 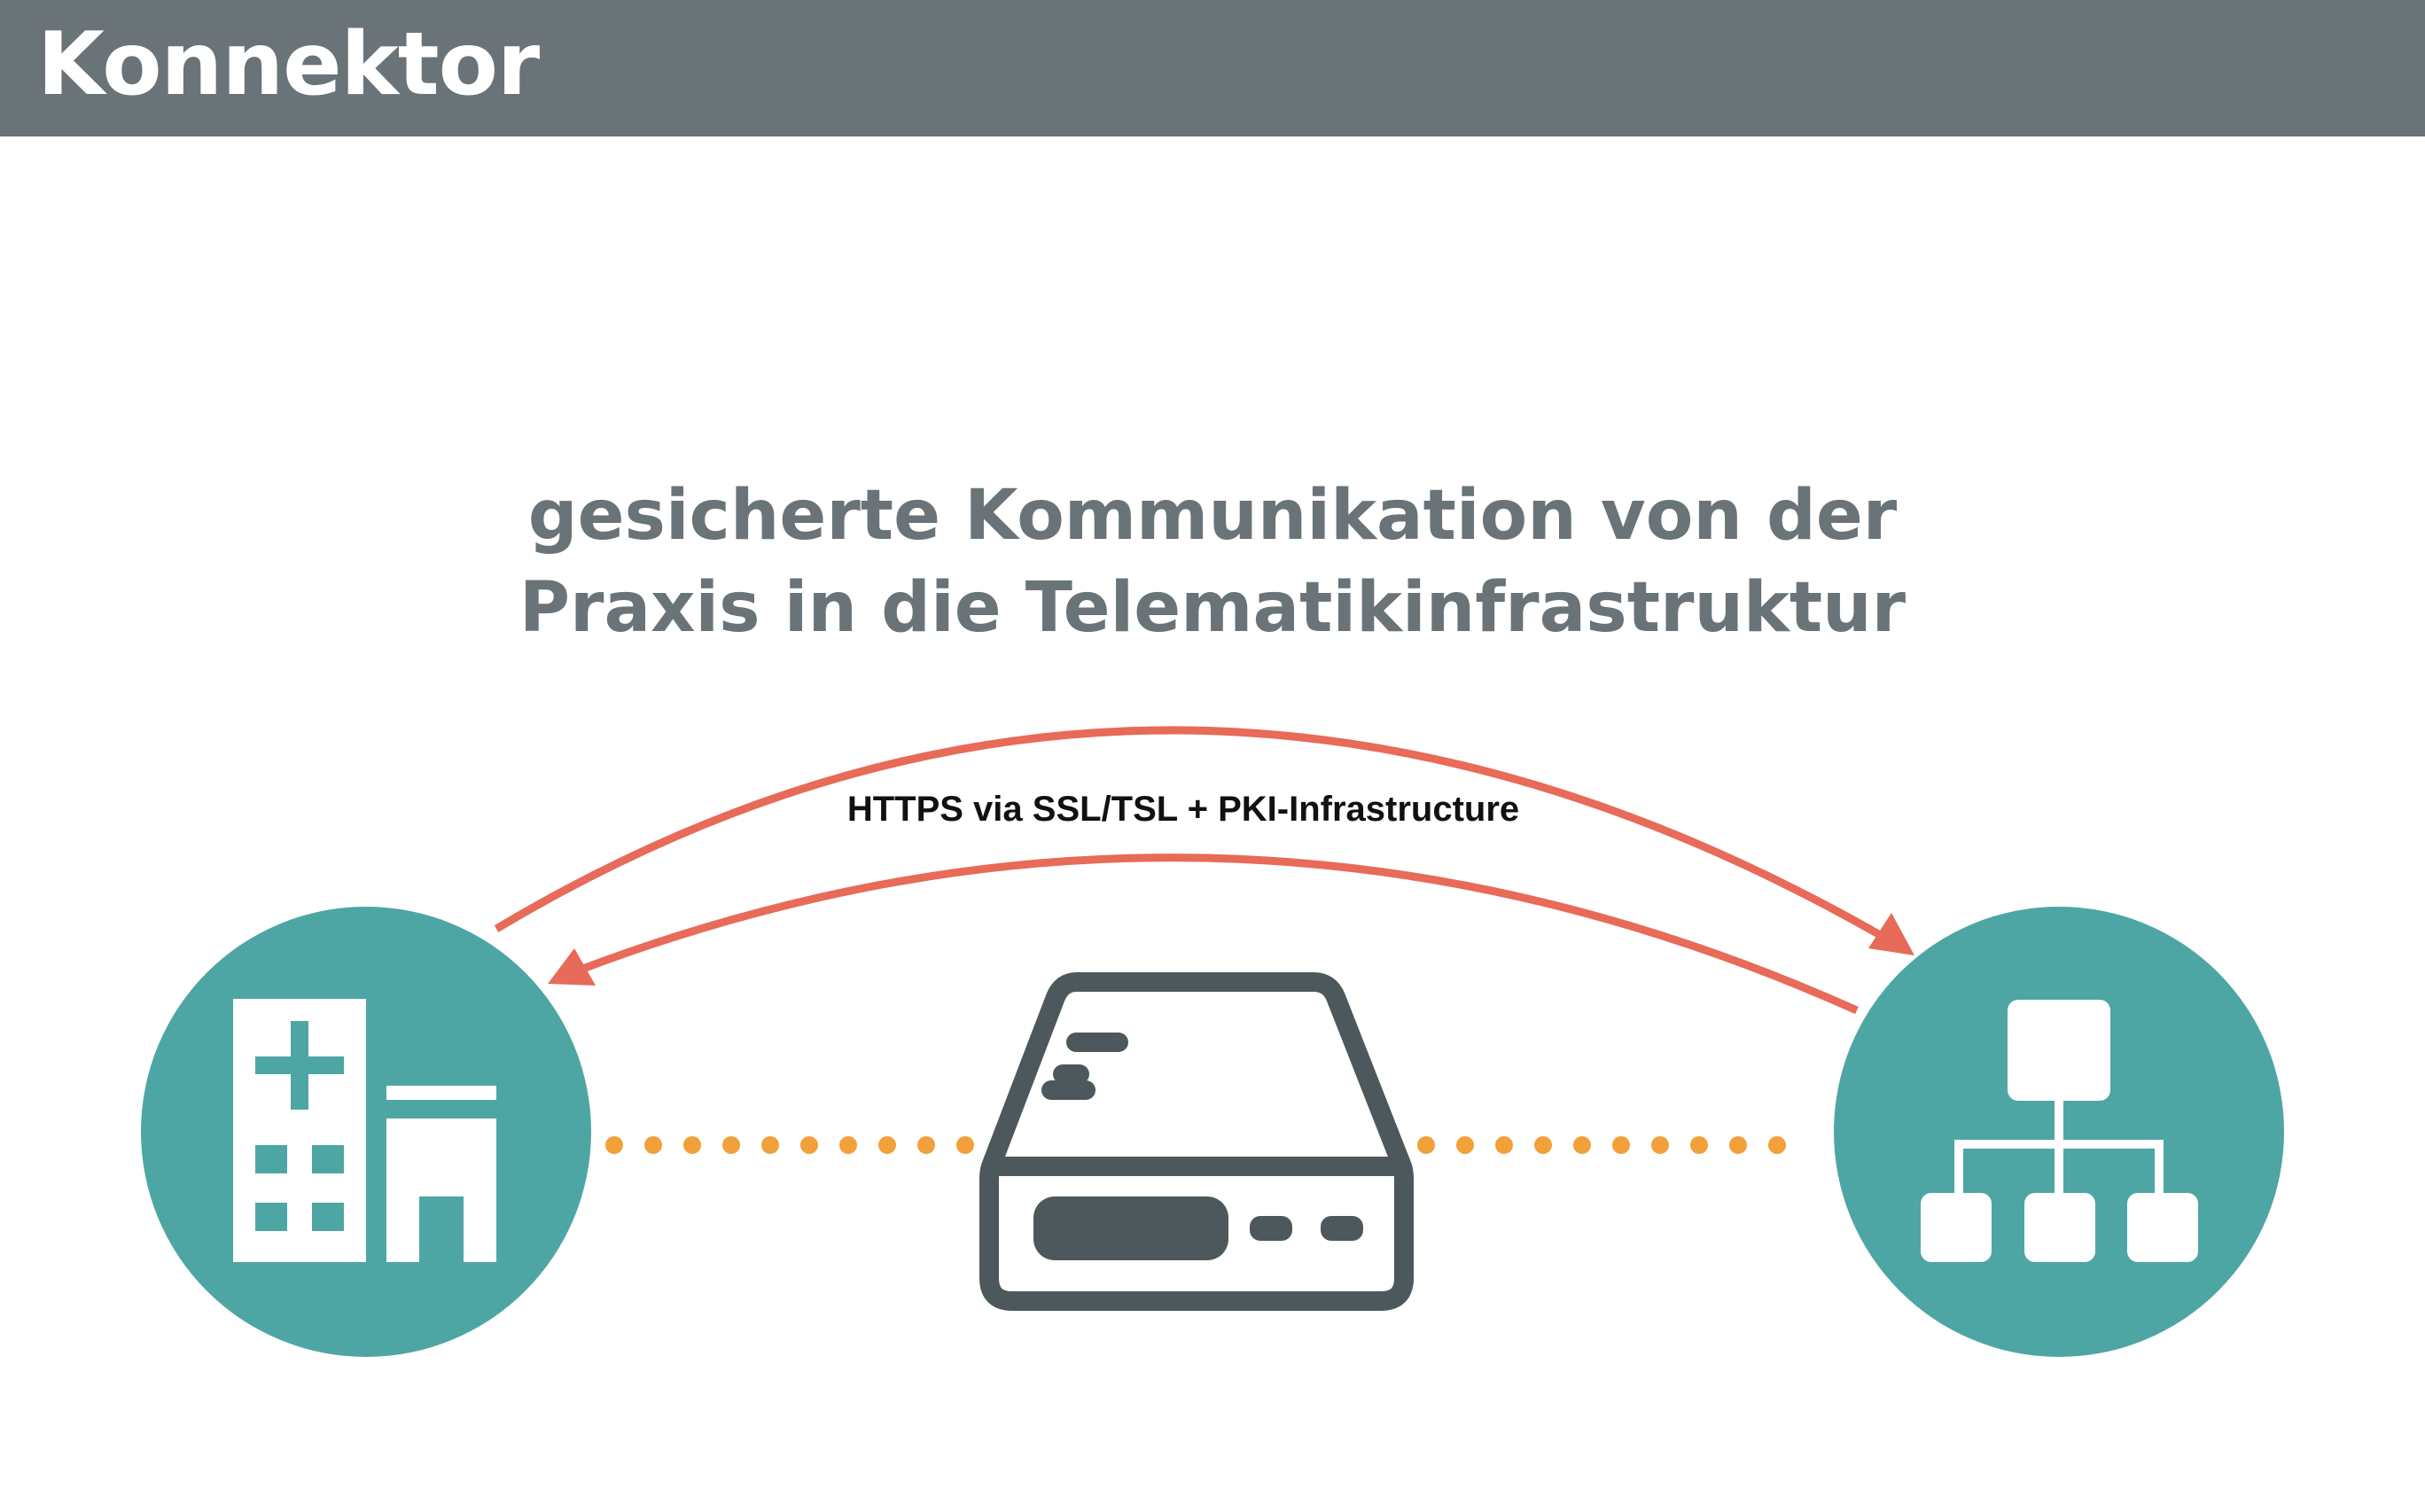 I want to click on arrow-ti-to-praxis, so click(x=1219, y=934).